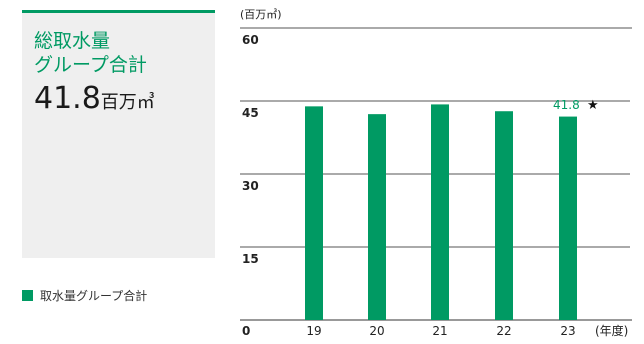 The width and height of the screenshot is (644, 344). Describe the element at coordinates (567, 331) in the screenshot. I see `x-tick-label: 23` at that location.